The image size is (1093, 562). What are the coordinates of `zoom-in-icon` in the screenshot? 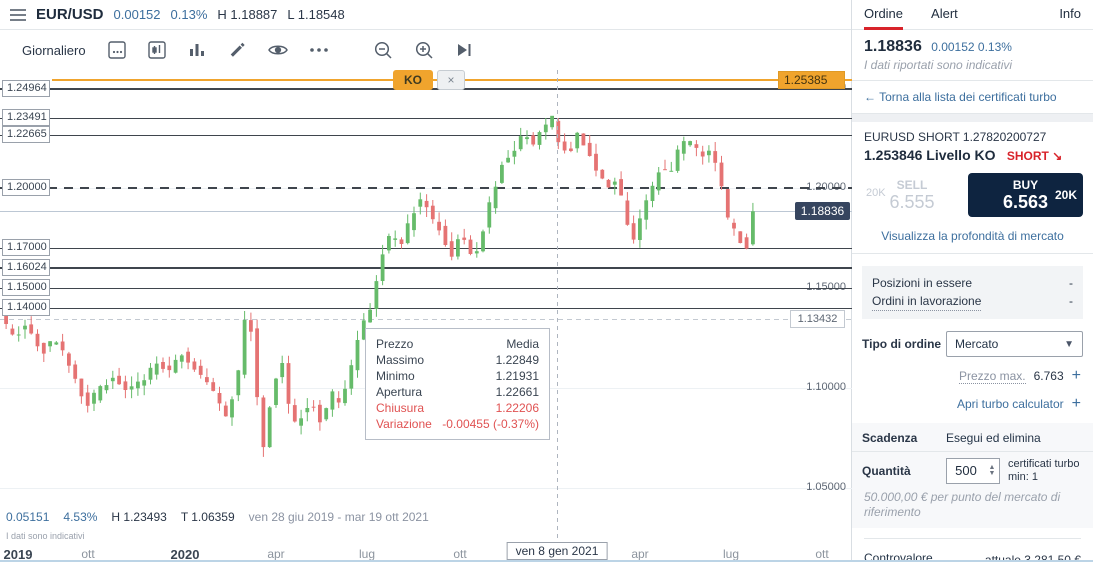 It's located at (424, 50).